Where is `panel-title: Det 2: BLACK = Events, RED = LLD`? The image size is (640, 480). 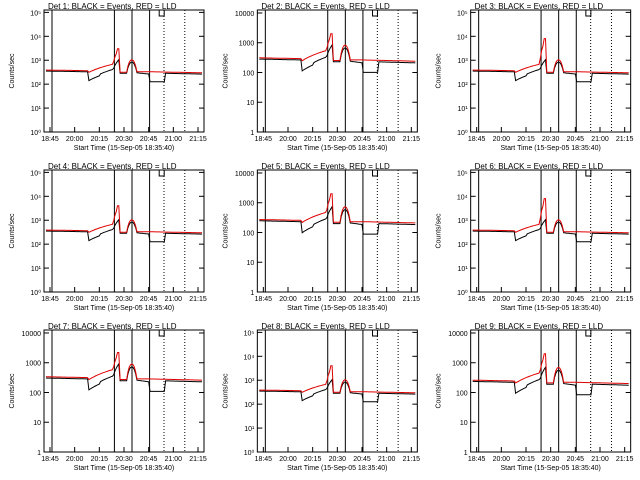
panel-title: Det 2: BLACK = Events, RED = LLD is located at coordinates (325, 6).